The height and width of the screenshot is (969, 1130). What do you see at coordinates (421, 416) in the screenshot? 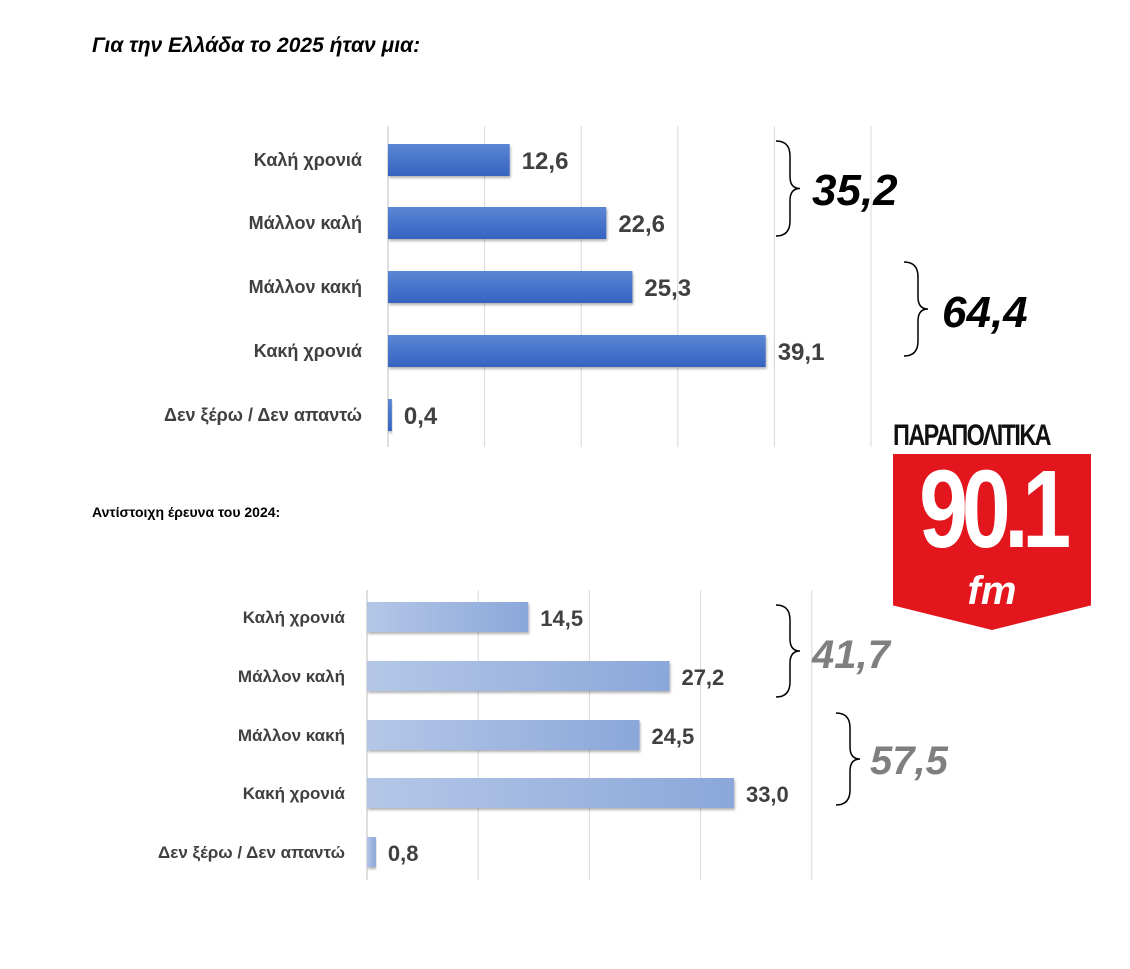
I see `data-label: 0,4` at bounding box center [421, 416].